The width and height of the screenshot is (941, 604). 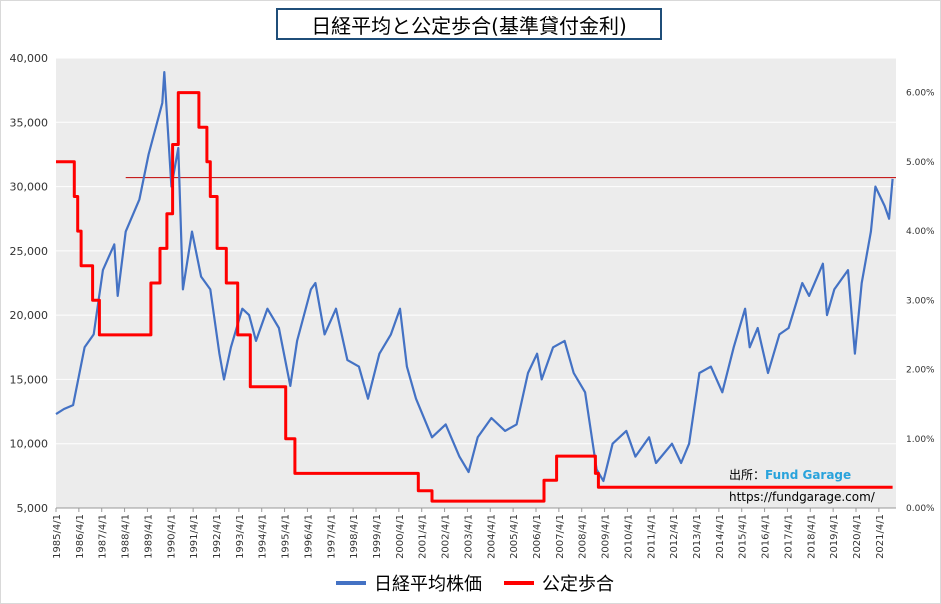 What do you see at coordinates (428, 584) in the screenshot?
I see `legend-label-nikkei: 日経平均株価` at bounding box center [428, 584].